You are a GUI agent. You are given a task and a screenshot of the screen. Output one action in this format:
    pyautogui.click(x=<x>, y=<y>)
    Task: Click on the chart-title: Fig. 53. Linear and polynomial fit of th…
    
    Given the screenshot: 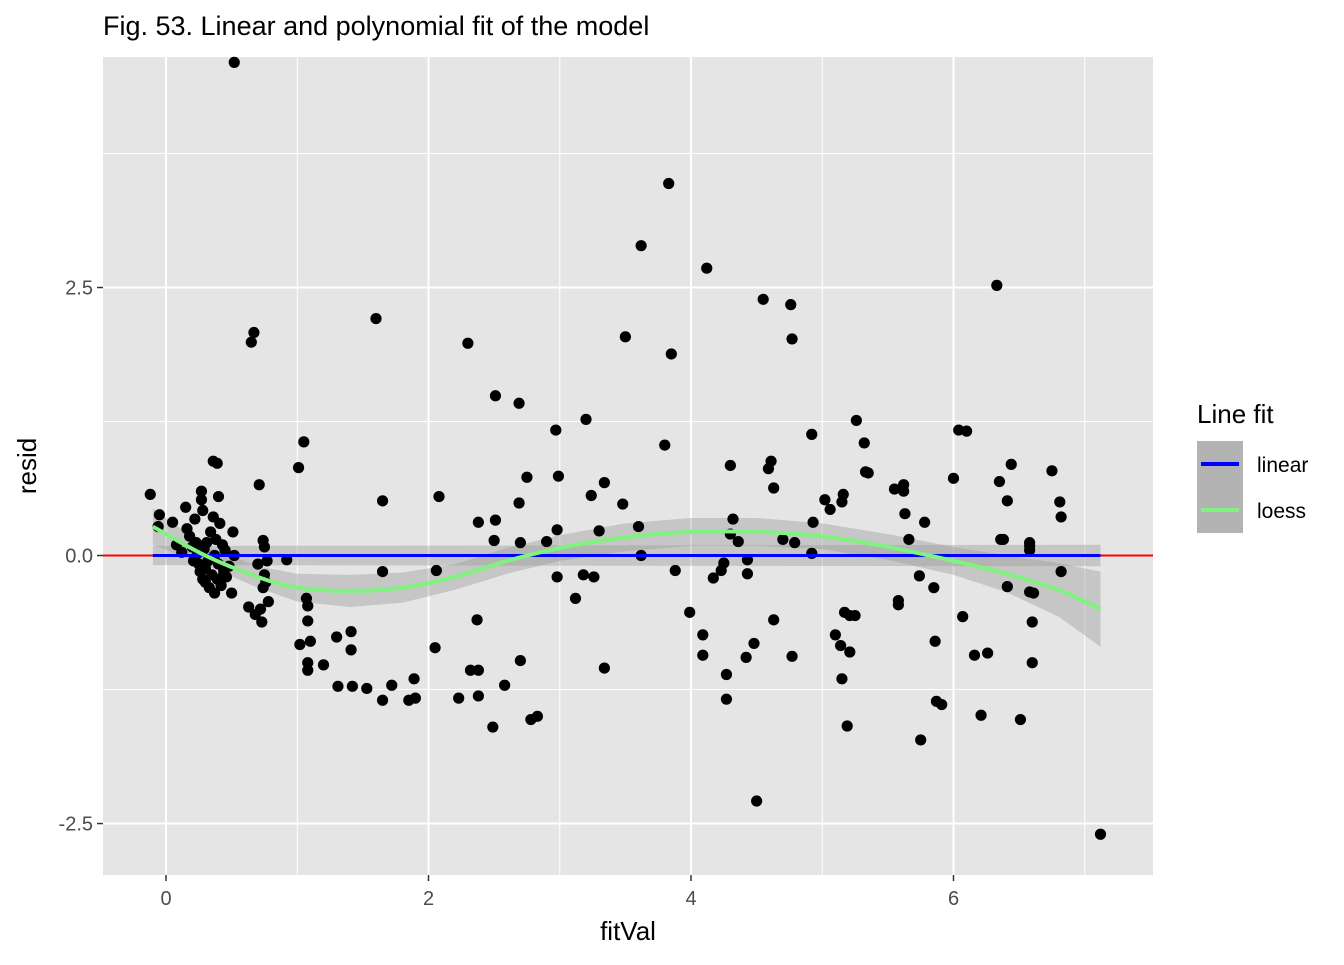 What is the action you would take?
    pyautogui.click(x=376, y=26)
    